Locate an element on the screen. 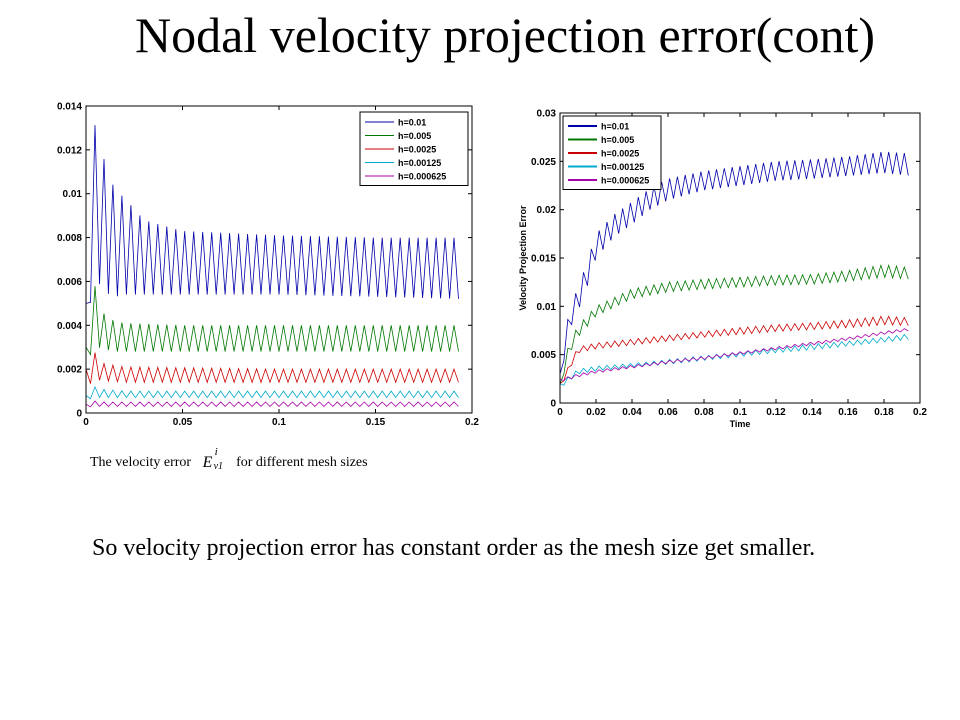  x-axis-label: Time is located at coordinates (740, 424).